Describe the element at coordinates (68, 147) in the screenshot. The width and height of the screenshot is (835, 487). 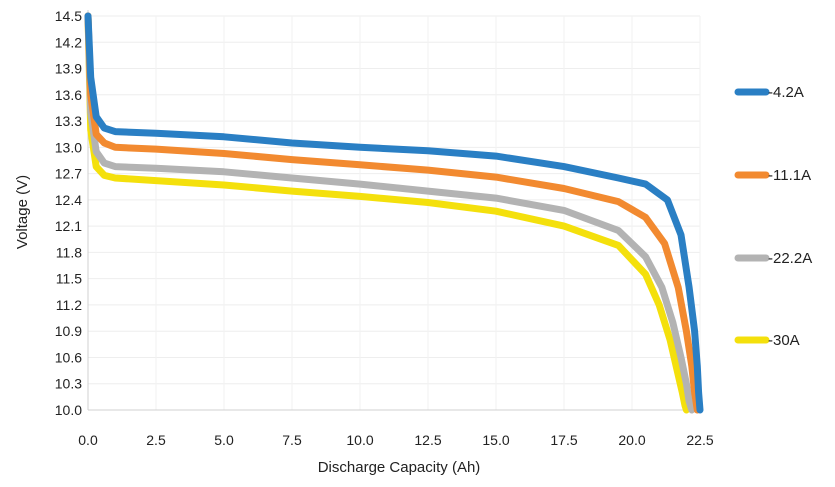
I see `y-tick-label: 13.0` at that location.